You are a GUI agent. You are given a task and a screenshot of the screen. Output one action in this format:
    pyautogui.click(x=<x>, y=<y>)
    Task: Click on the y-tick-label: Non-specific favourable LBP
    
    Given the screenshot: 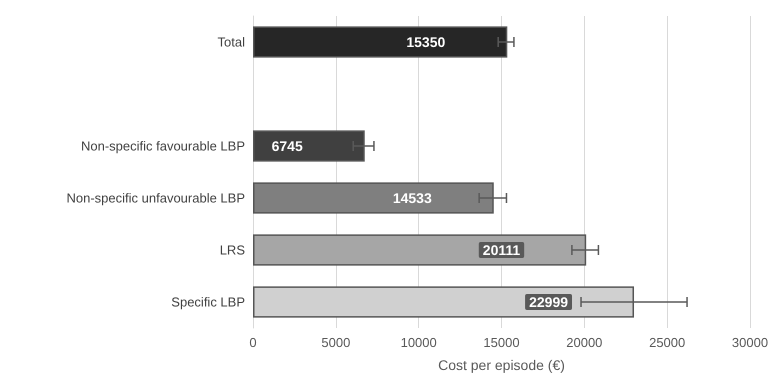 What is the action you would take?
    pyautogui.click(x=162, y=146)
    